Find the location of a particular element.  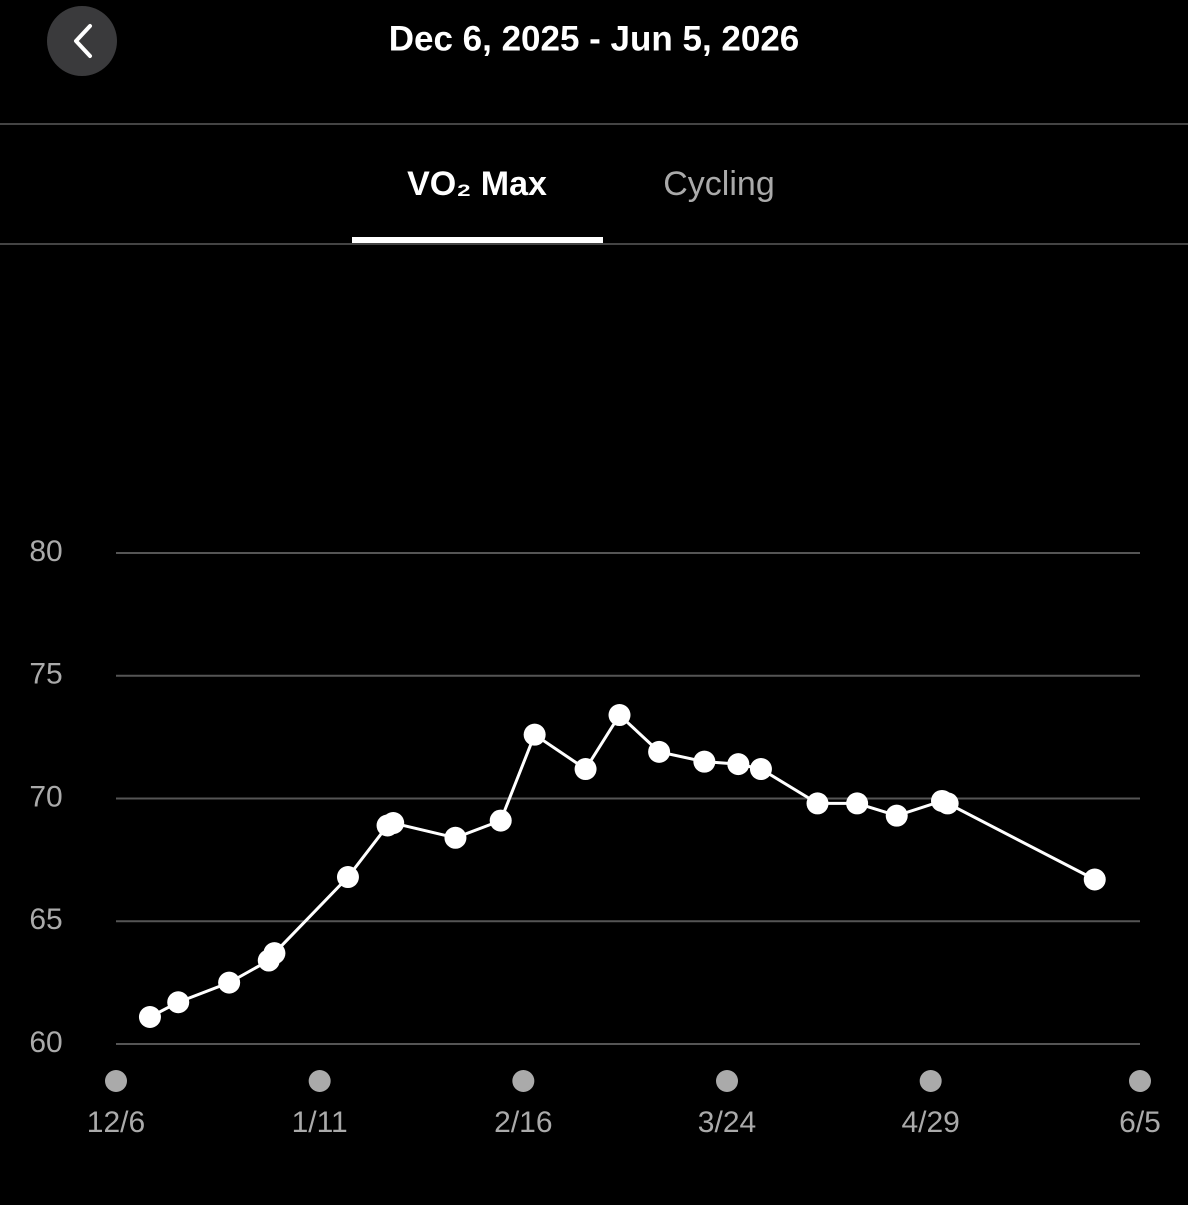

y-tick-label: 70 is located at coordinates (45, 796).